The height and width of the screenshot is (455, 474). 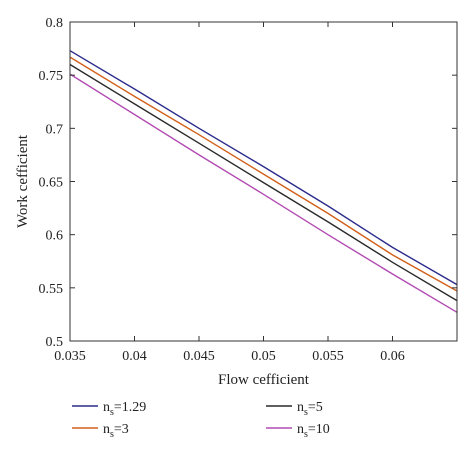 I want to click on x-tick-label: 0.055, so click(x=328, y=356).